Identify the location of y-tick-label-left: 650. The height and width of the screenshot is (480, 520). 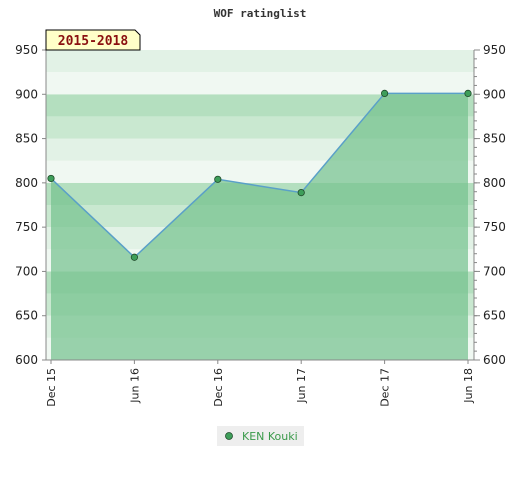
(26, 316).